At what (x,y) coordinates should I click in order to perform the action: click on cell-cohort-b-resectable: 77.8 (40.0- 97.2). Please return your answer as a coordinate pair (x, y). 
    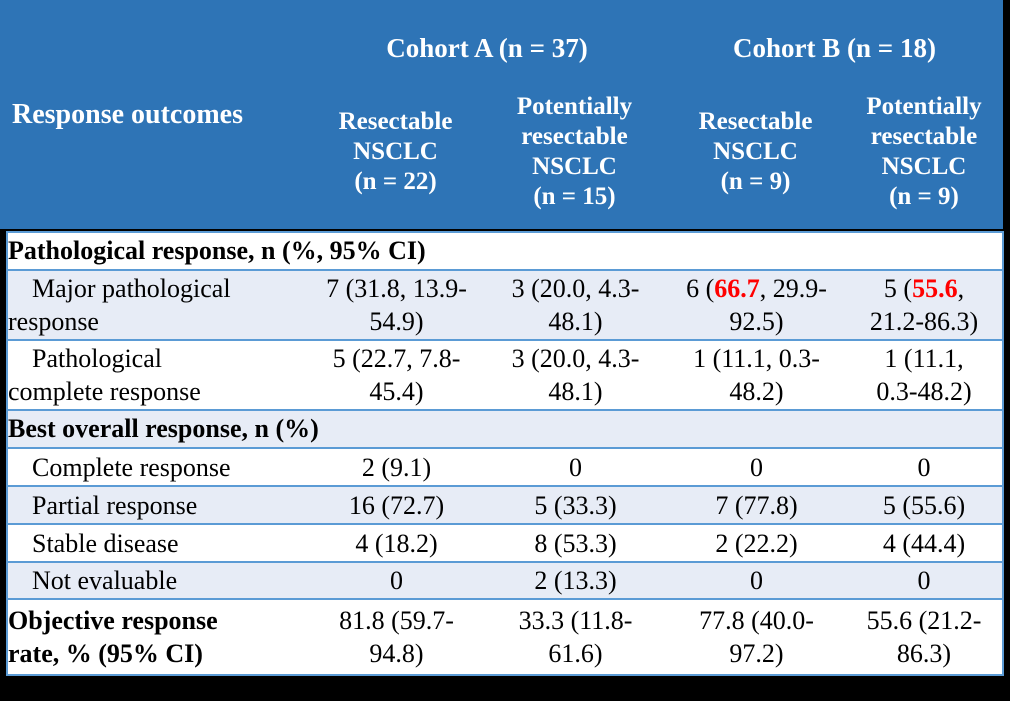
    Looking at the image, I should click on (756, 637).